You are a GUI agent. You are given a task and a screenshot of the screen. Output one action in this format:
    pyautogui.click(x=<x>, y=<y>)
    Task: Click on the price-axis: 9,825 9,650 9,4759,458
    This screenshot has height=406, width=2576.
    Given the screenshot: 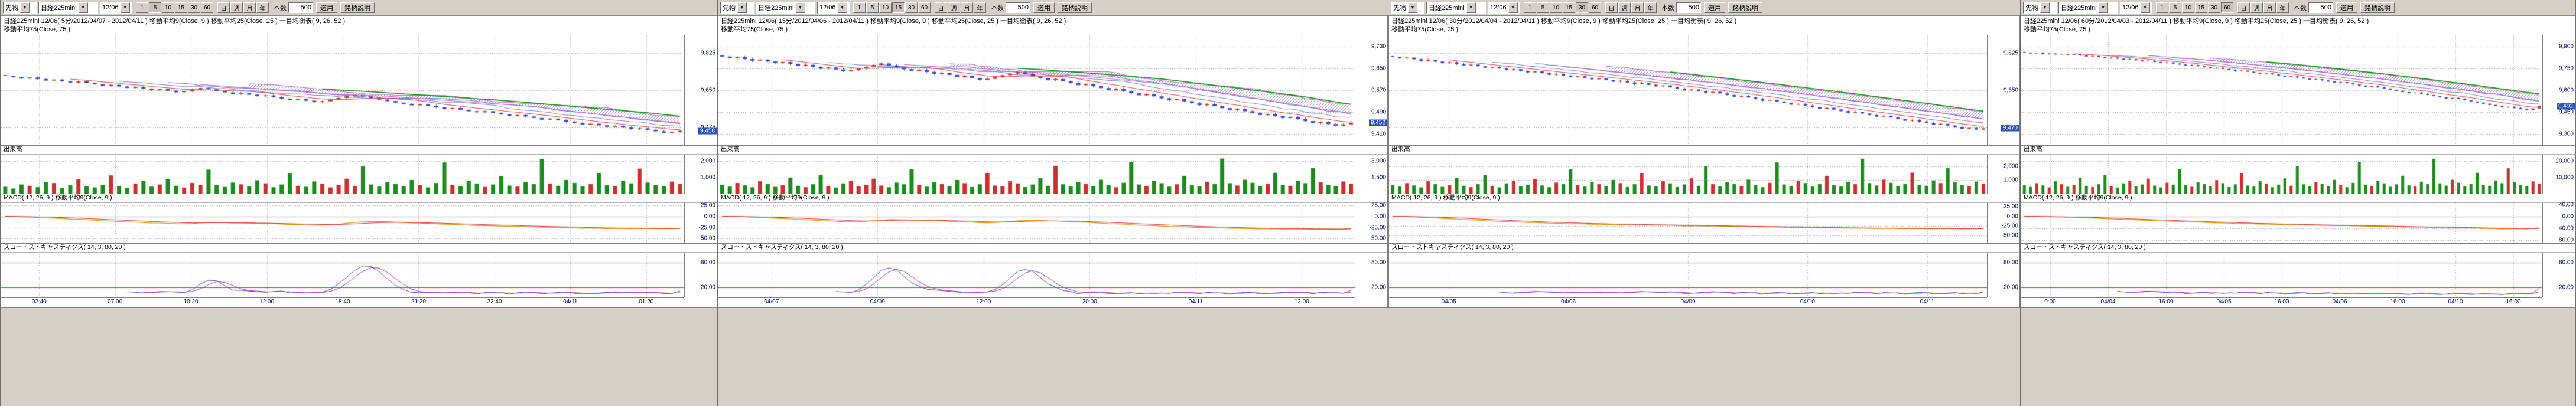 What is the action you would take?
    pyautogui.click(x=700, y=90)
    